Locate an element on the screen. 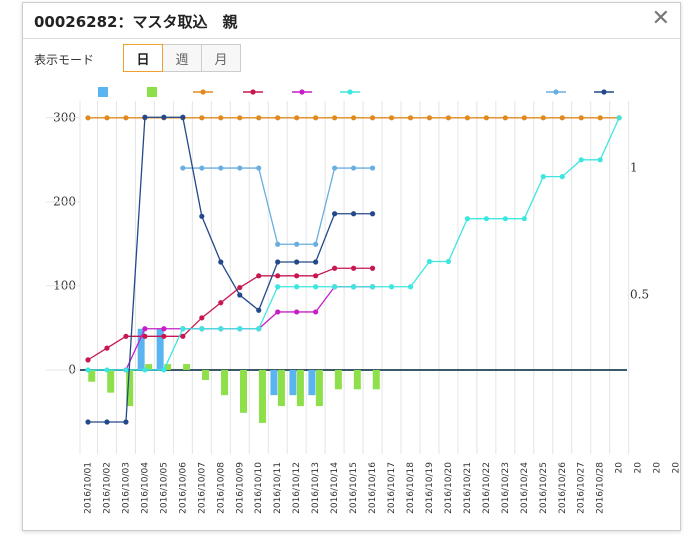 The width and height of the screenshot is (700, 538). close-button: ✕ is located at coordinates (660, 18).